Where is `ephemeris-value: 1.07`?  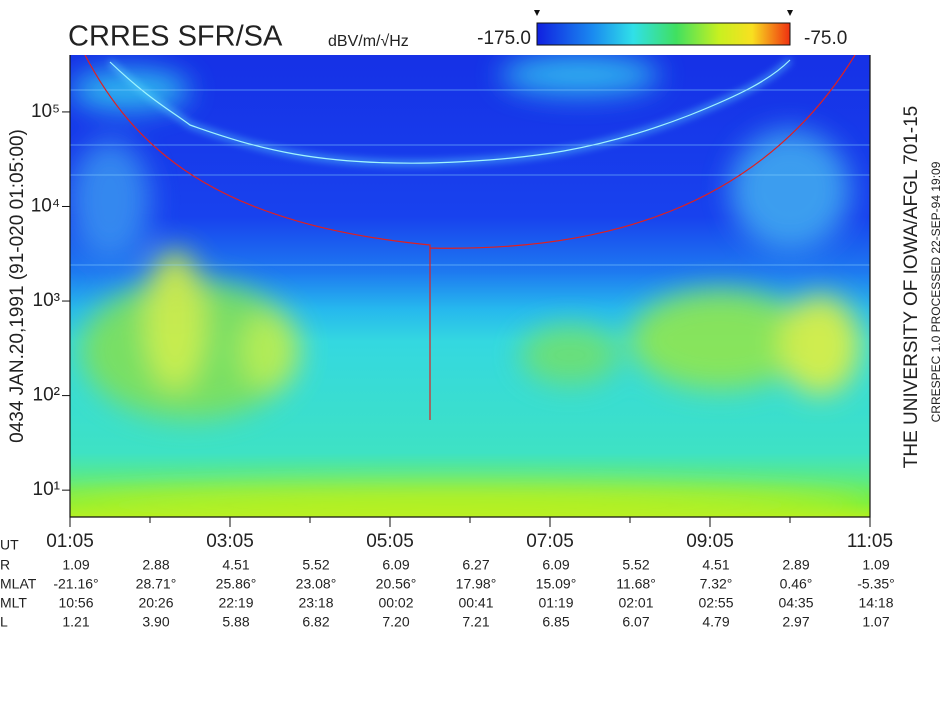
ephemeris-value: 1.07 is located at coordinates (875, 622).